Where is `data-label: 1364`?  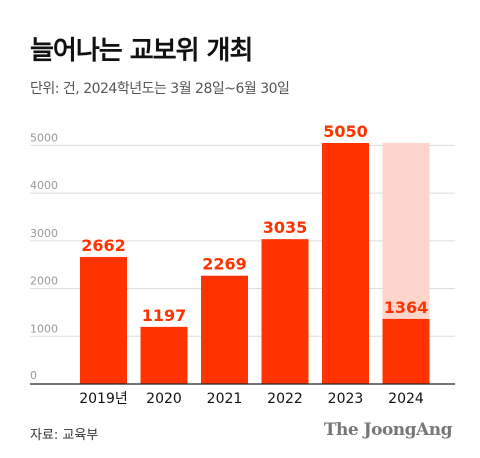 data-label: 1364 is located at coordinates (406, 307).